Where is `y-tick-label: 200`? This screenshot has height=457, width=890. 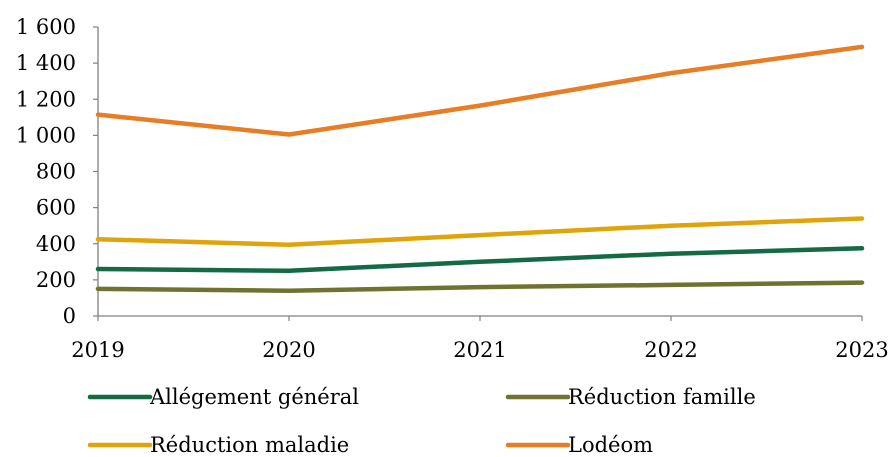
y-tick-label: 200 is located at coordinates (56, 280).